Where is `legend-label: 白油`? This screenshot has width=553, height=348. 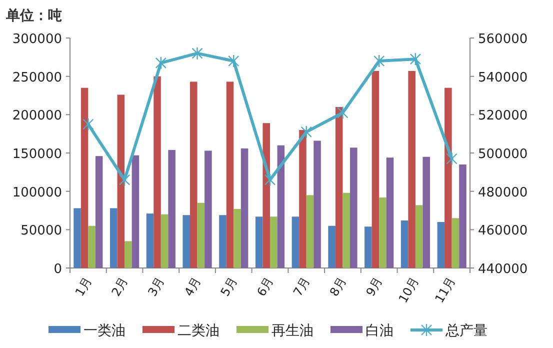
legend-label: 白油 is located at coordinates (380, 331).